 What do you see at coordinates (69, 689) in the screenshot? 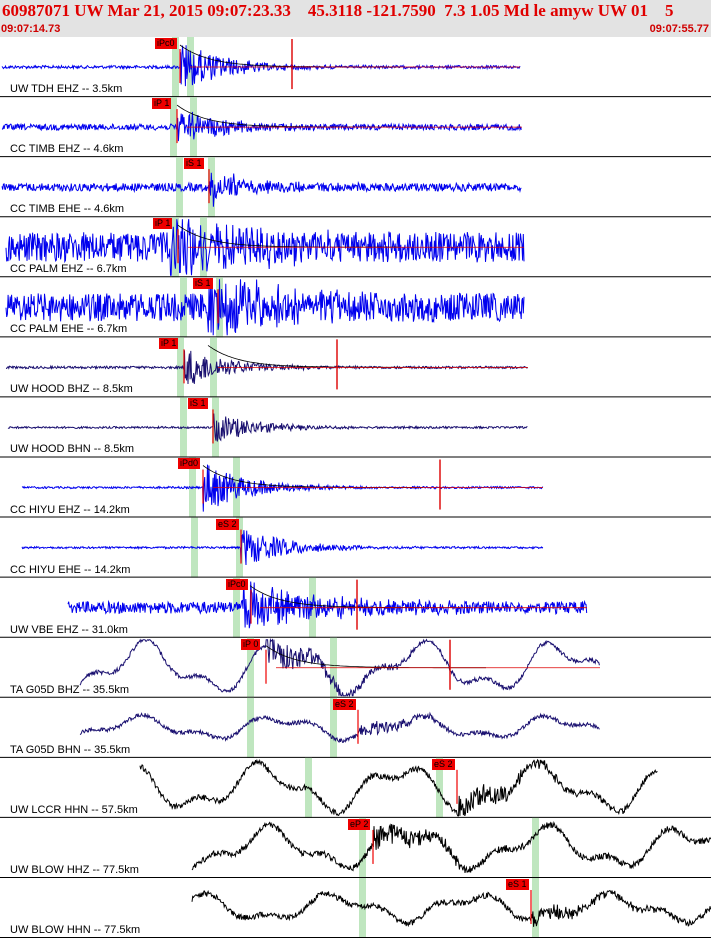
I see `station-label: TA G05D BHZ -- 35.5km` at bounding box center [69, 689].